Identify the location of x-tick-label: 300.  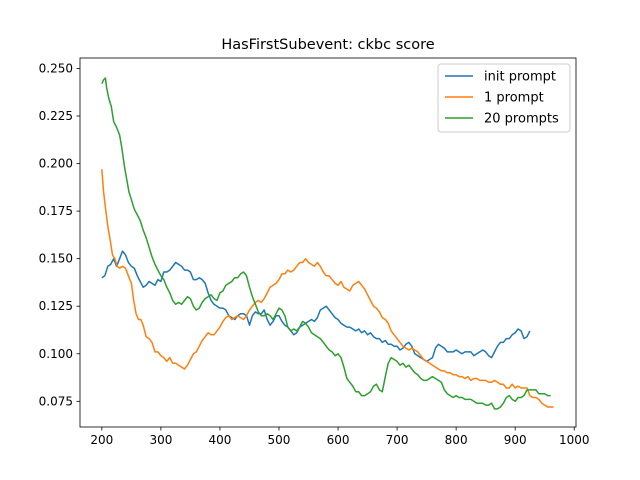
(160, 440).